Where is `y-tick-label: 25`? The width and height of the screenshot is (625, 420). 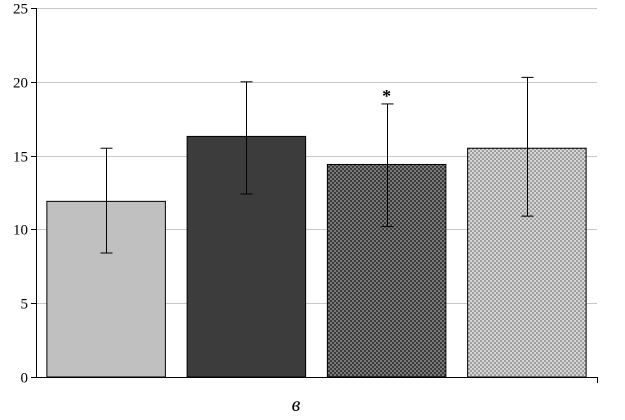
y-tick-label: 25 is located at coordinates (20, 10).